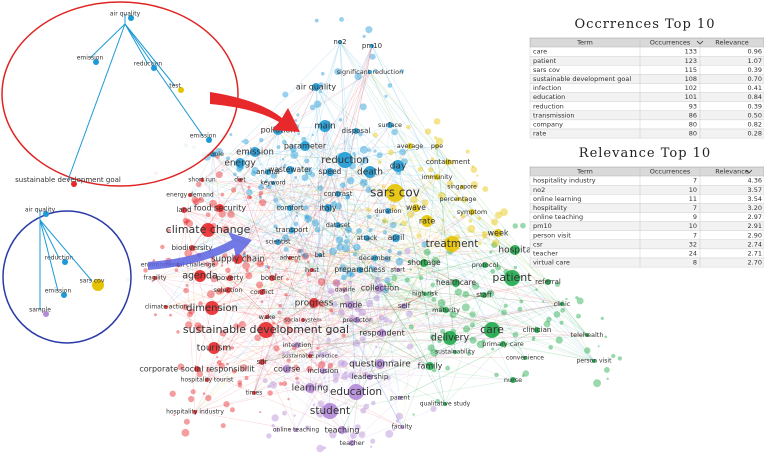 This screenshot has height=459, width=764. What do you see at coordinates (359, 269) in the screenshot?
I see `node-label: preparedness` at bounding box center [359, 269].